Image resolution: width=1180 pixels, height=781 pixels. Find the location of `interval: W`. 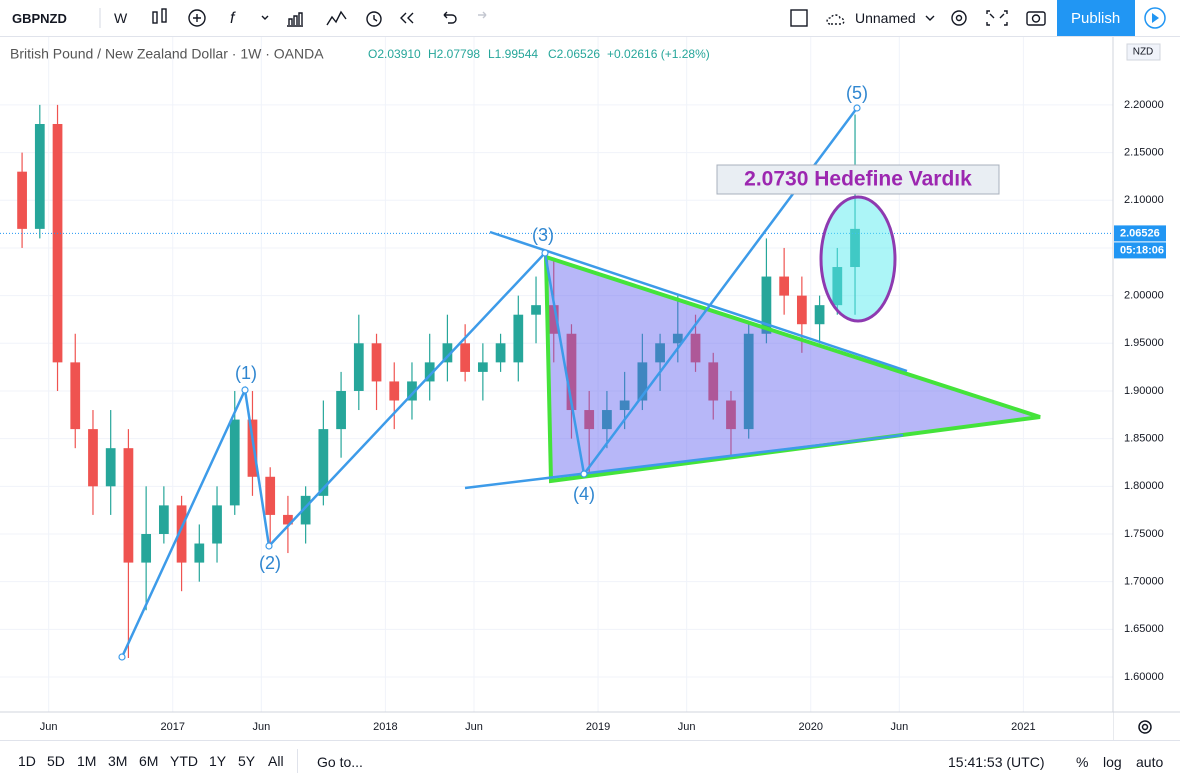

interval: W is located at coordinates (121, 18).